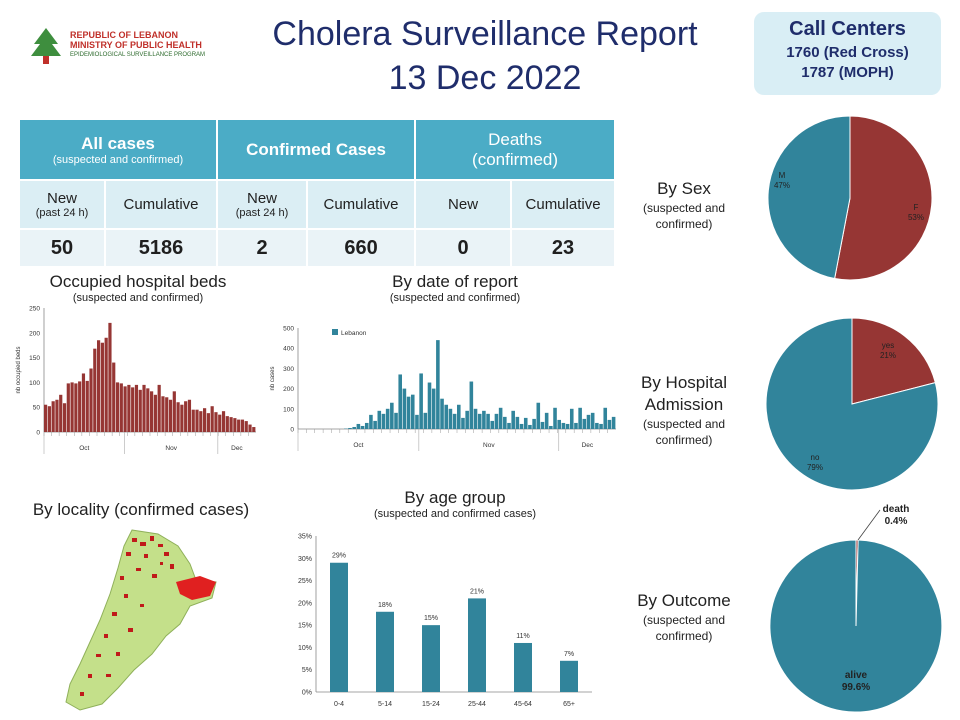 This screenshot has height=720, width=960. I want to click on pie-slice-yes, so click(893, 361).